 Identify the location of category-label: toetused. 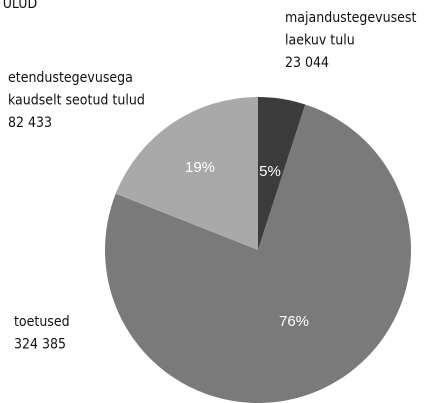
(42, 322).